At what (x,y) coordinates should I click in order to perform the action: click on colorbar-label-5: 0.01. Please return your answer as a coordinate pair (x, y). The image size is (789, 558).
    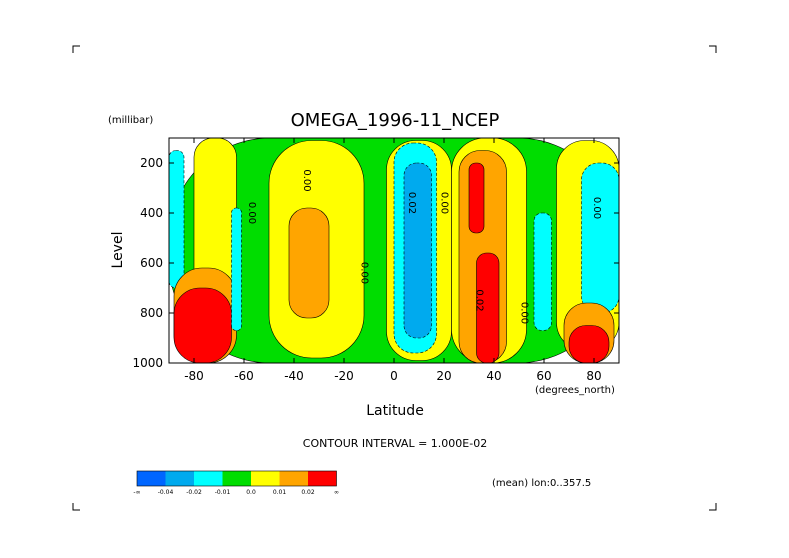
    Looking at the image, I should click on (280, 492).